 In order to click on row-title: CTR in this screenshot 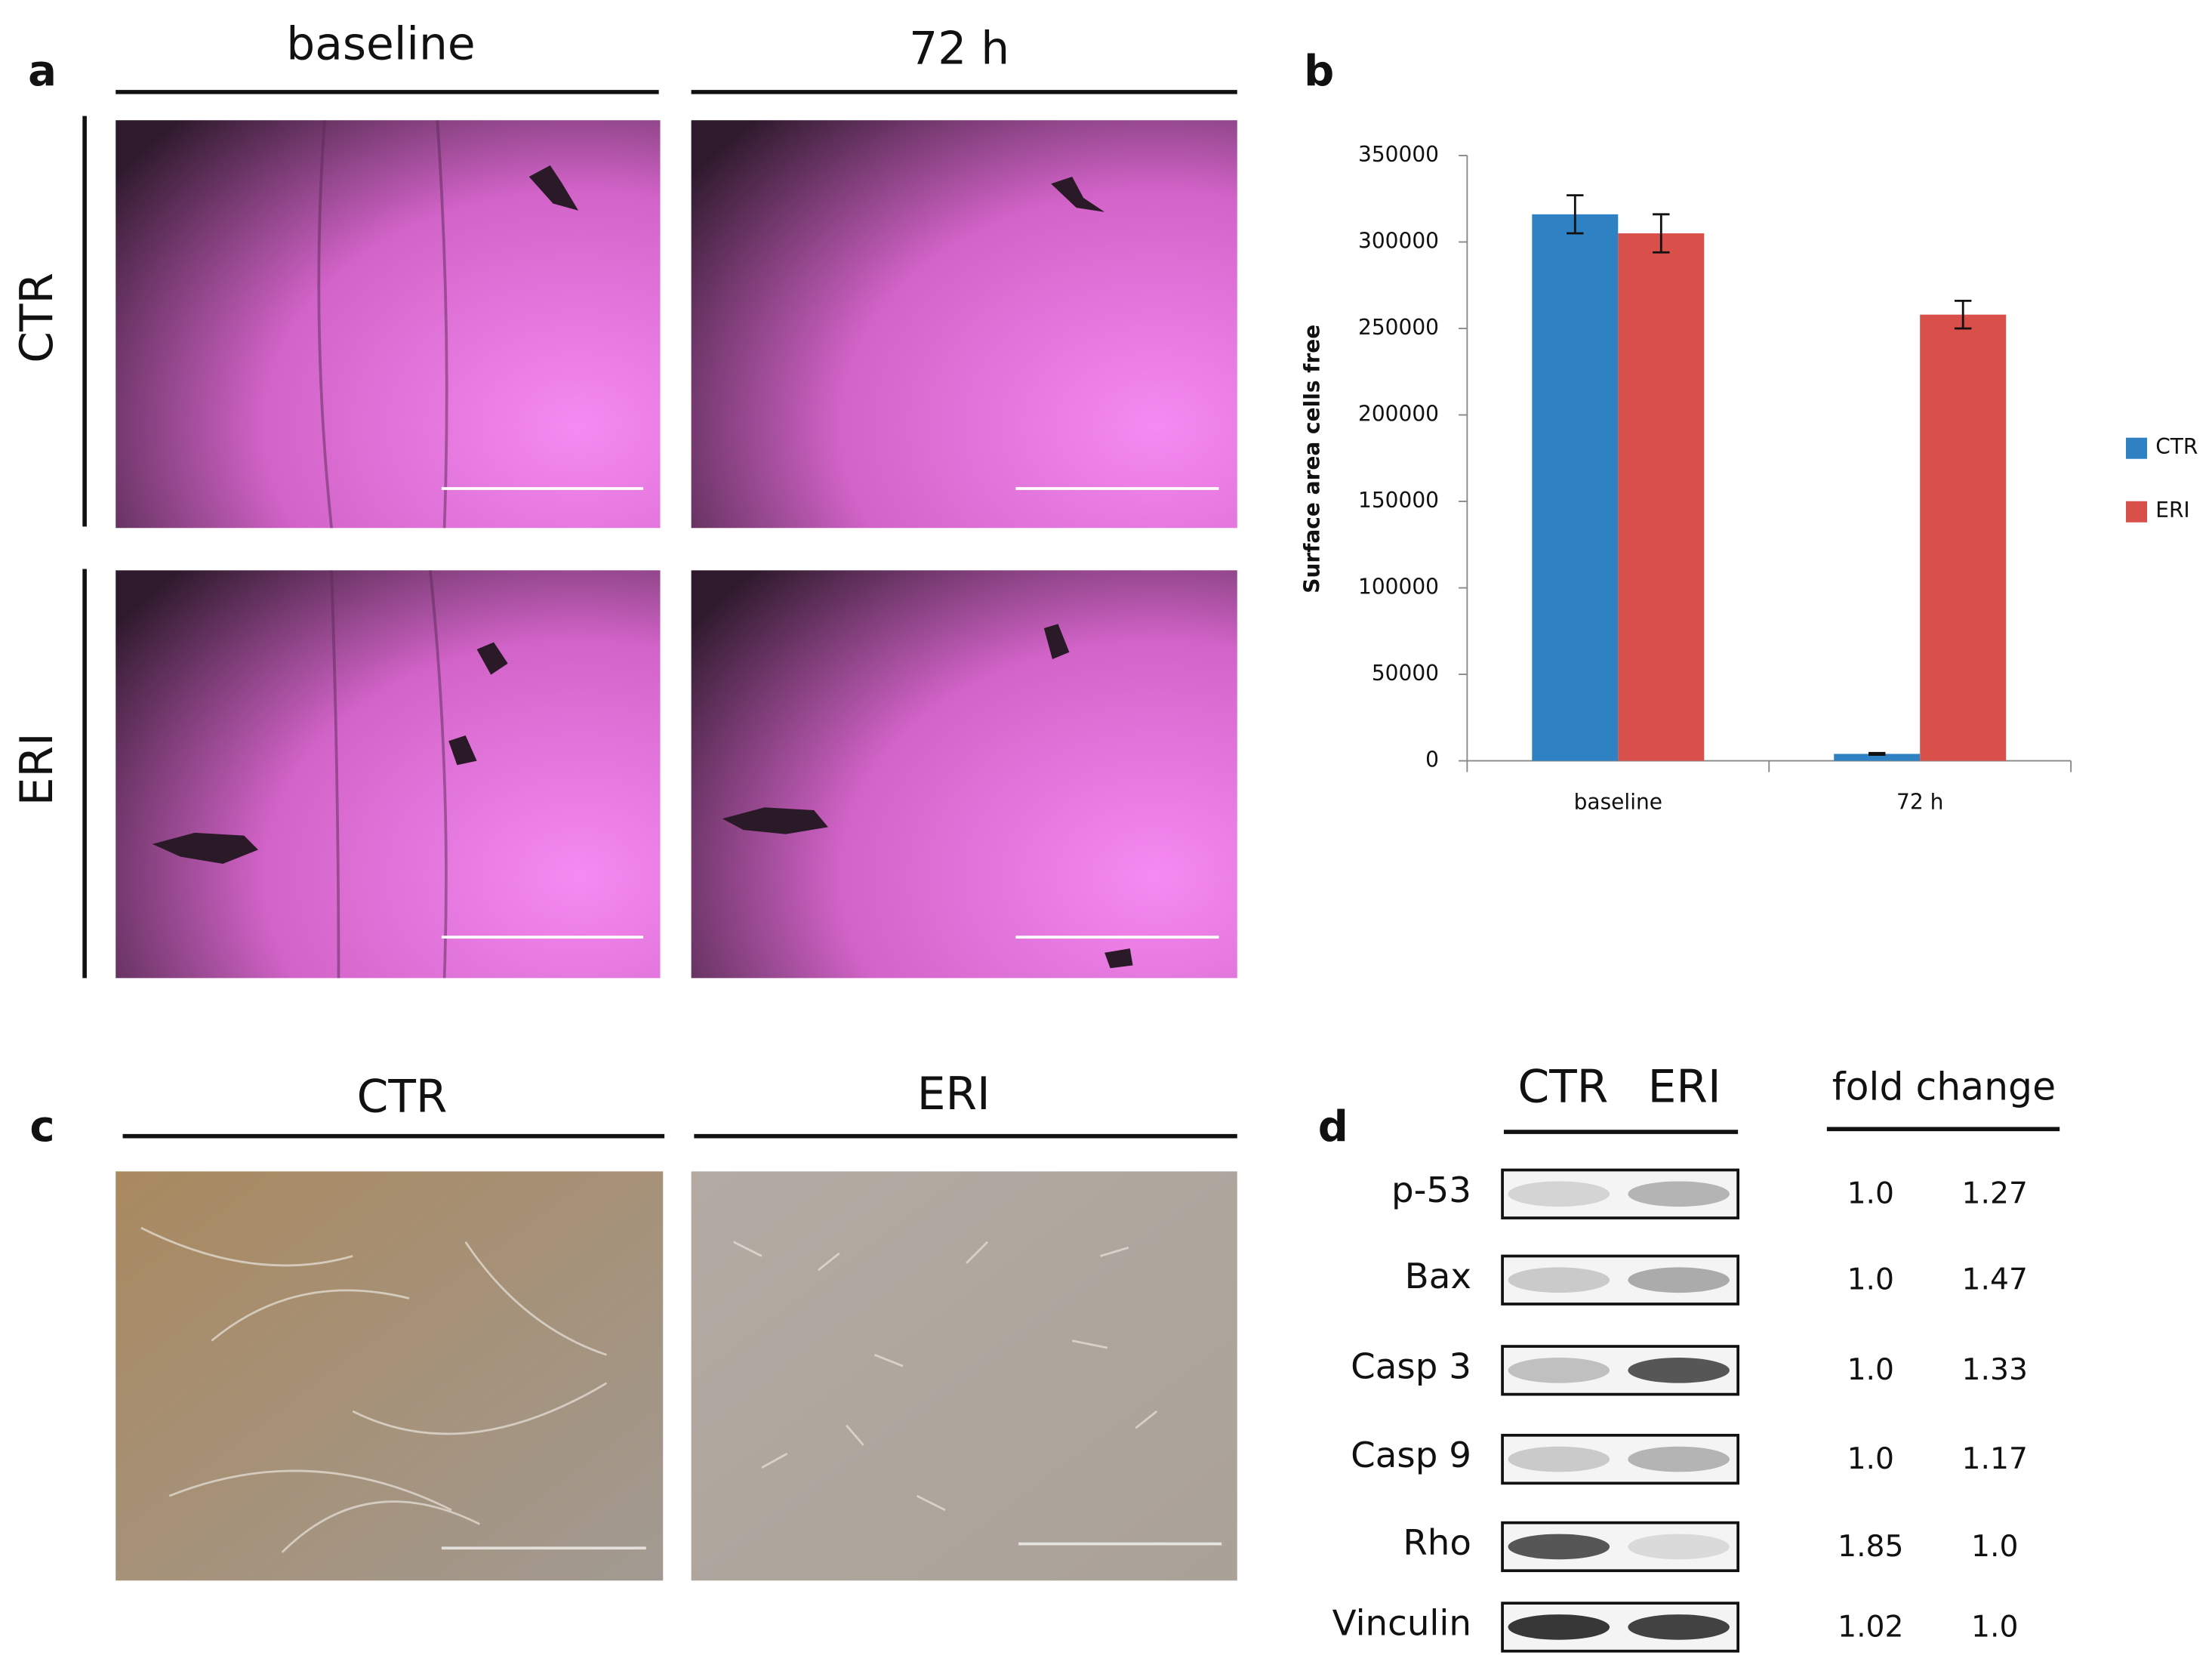, I will do `click(37, 318)`.